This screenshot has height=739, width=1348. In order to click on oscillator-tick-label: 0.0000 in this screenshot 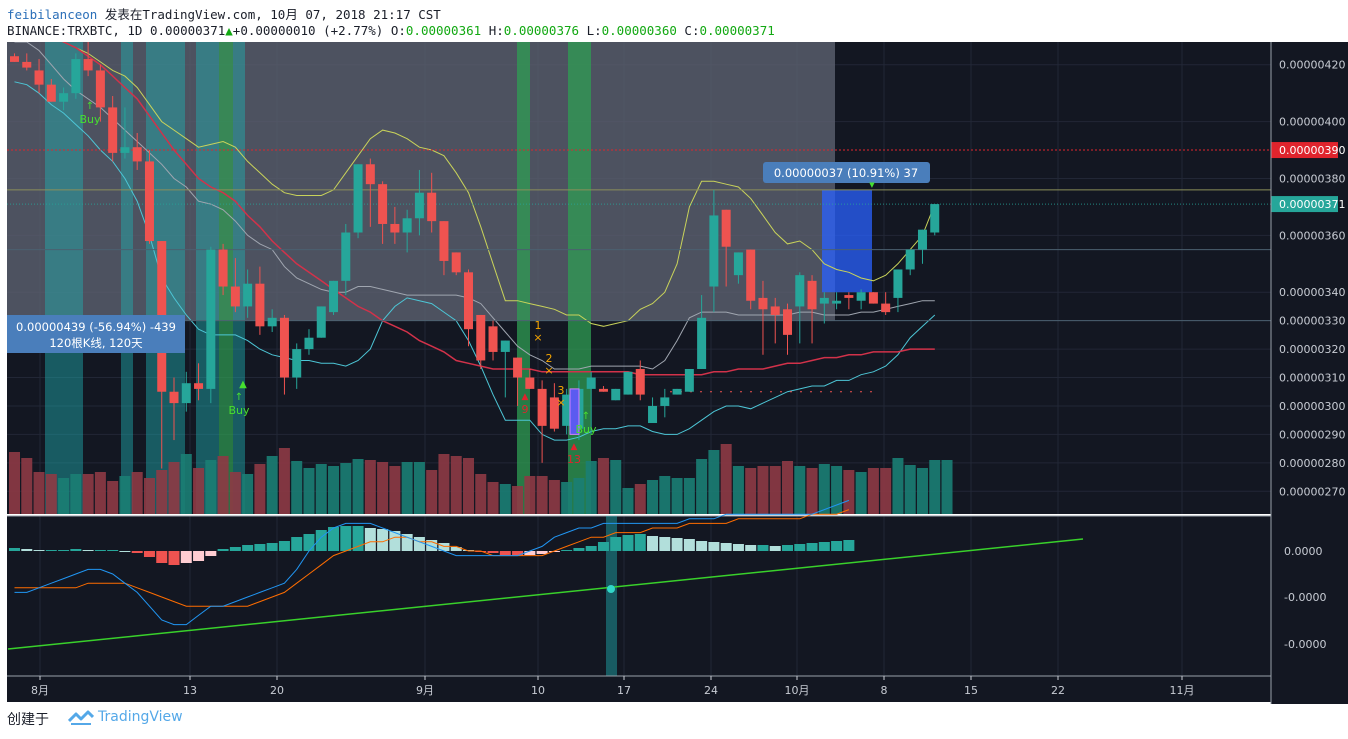, I will do `click(1303, 551)`.